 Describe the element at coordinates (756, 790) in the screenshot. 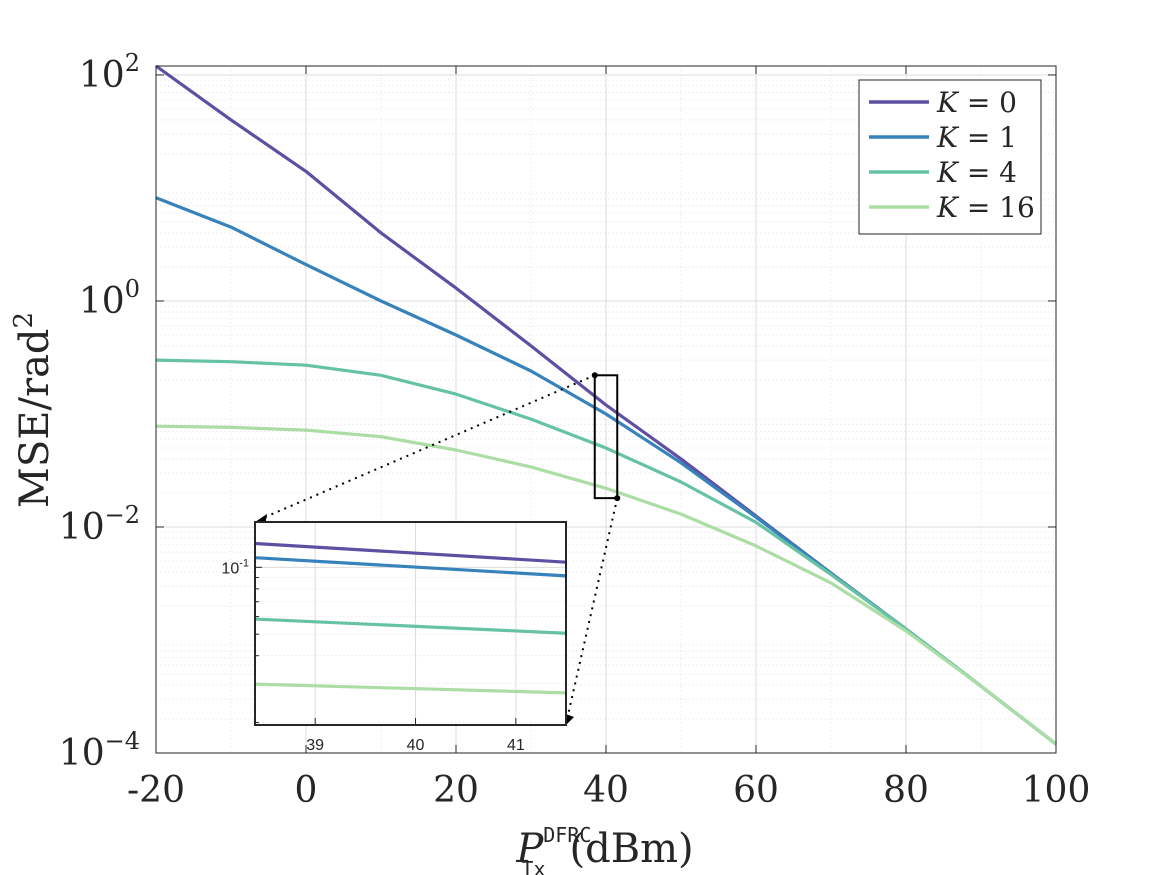

I see `x-tick-label: 60` at that location.